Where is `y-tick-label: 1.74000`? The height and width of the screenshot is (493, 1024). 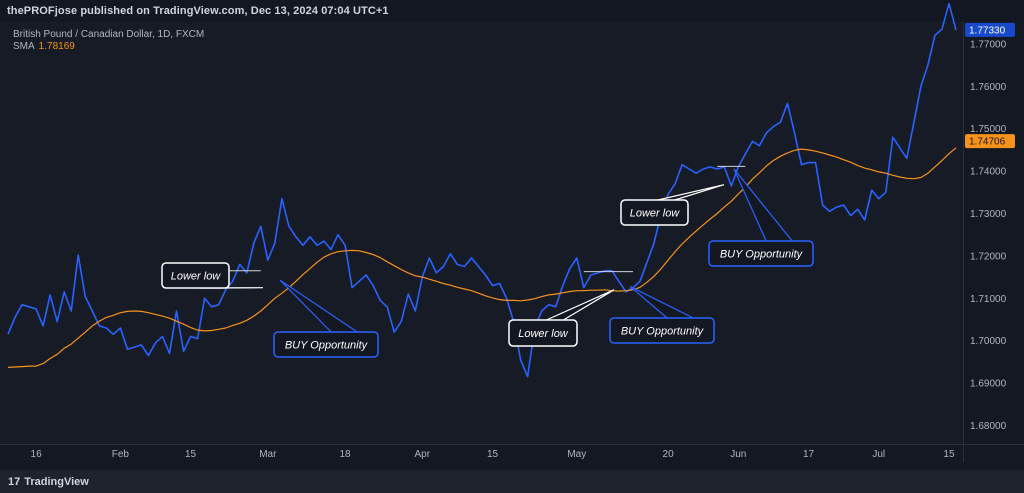 y-tick-label: 1.74000 is located at coordinates (988, 172).